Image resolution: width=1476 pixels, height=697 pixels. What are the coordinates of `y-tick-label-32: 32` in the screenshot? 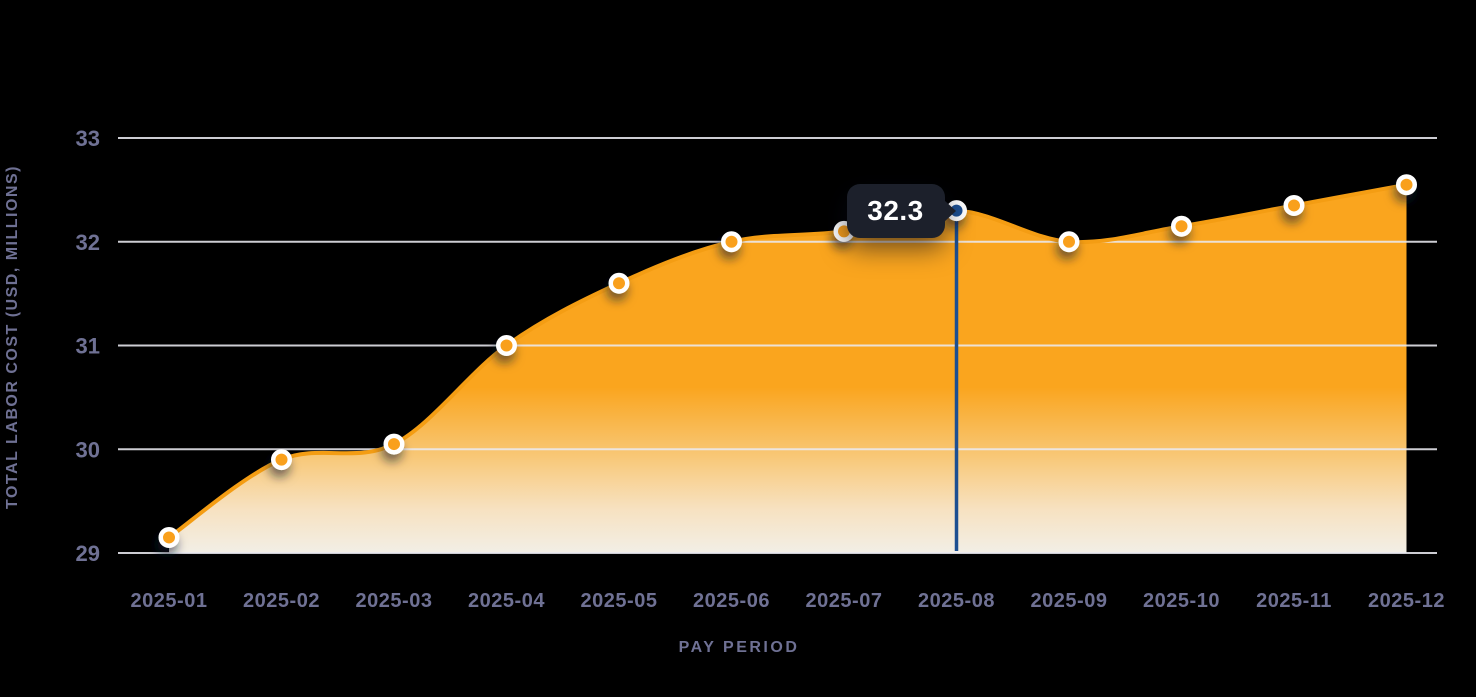 It's located at (88, 242).